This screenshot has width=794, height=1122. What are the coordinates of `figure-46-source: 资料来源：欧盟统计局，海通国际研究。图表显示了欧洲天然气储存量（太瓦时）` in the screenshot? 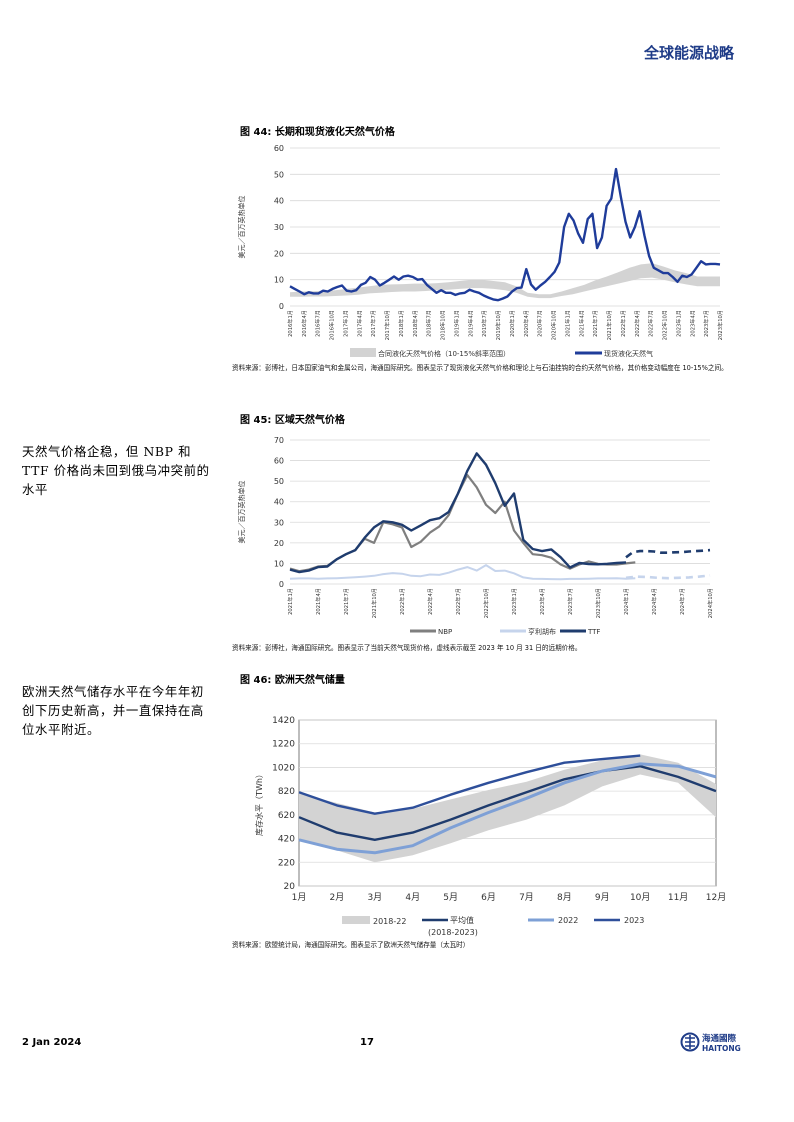 It's located at (351, 945).